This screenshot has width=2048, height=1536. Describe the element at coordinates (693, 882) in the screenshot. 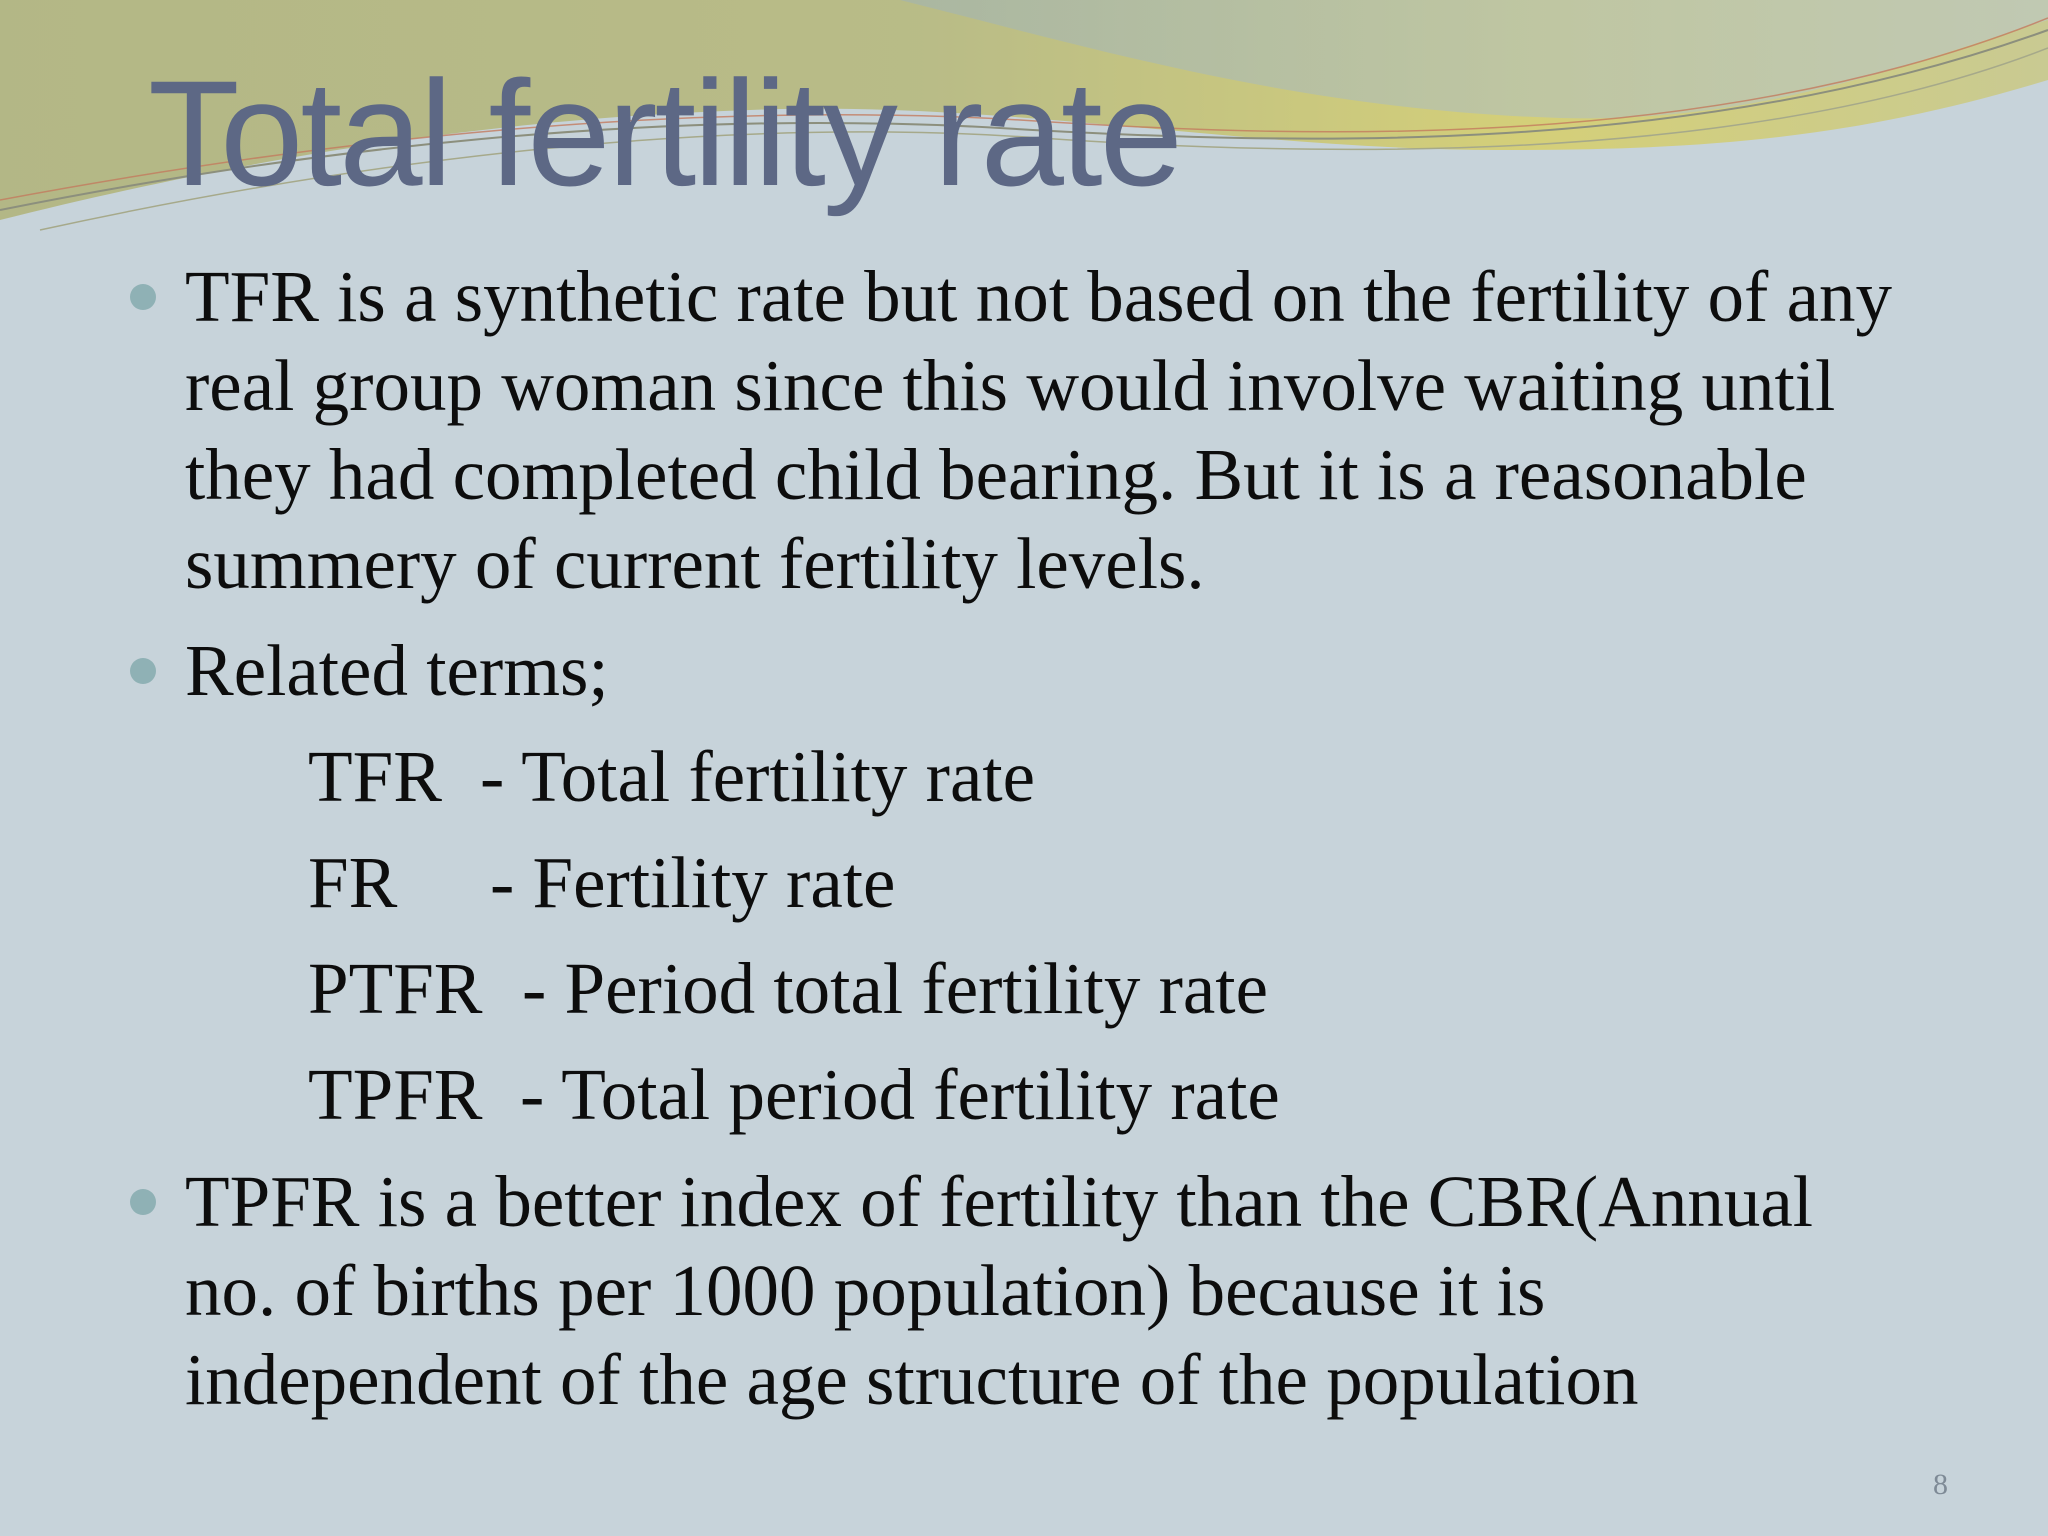

I see `term-definition: - Fertility rate` at that location.